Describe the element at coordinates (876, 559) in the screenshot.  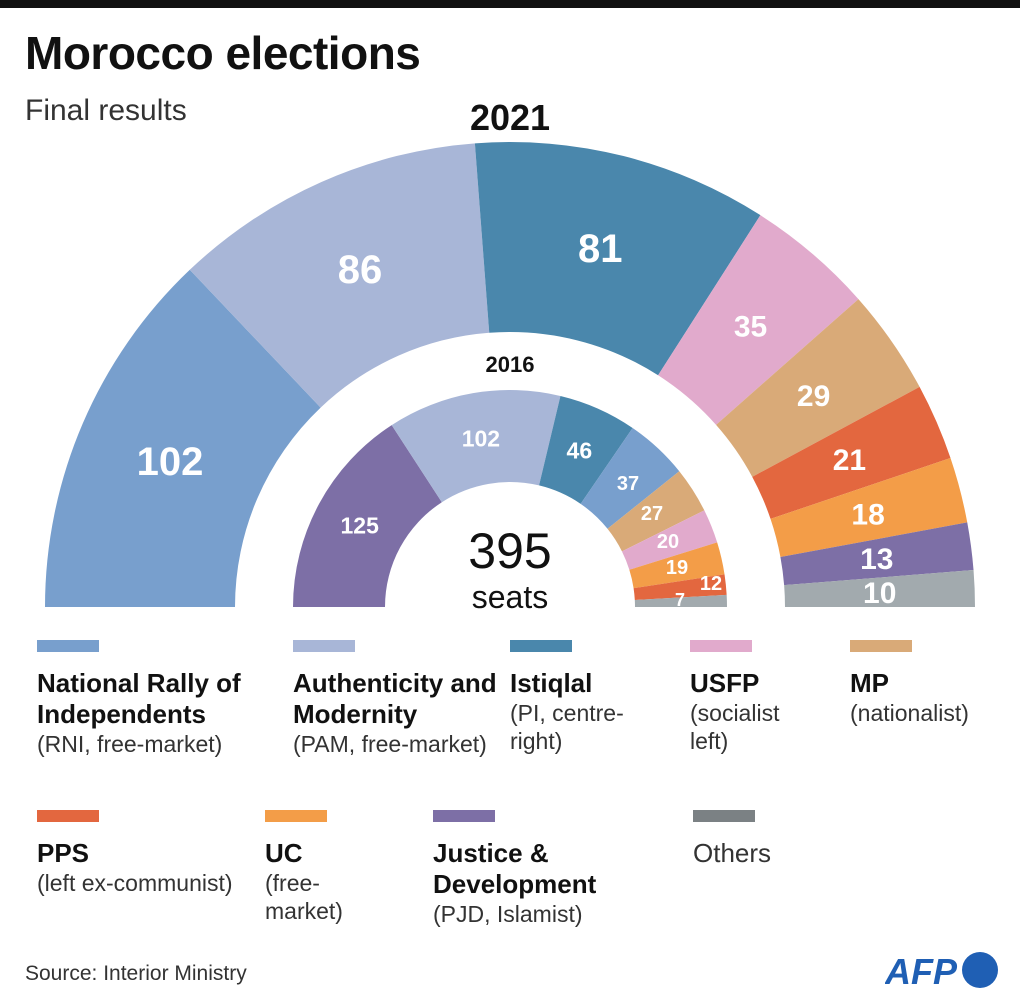
I see `slice-label: 13` at that location.